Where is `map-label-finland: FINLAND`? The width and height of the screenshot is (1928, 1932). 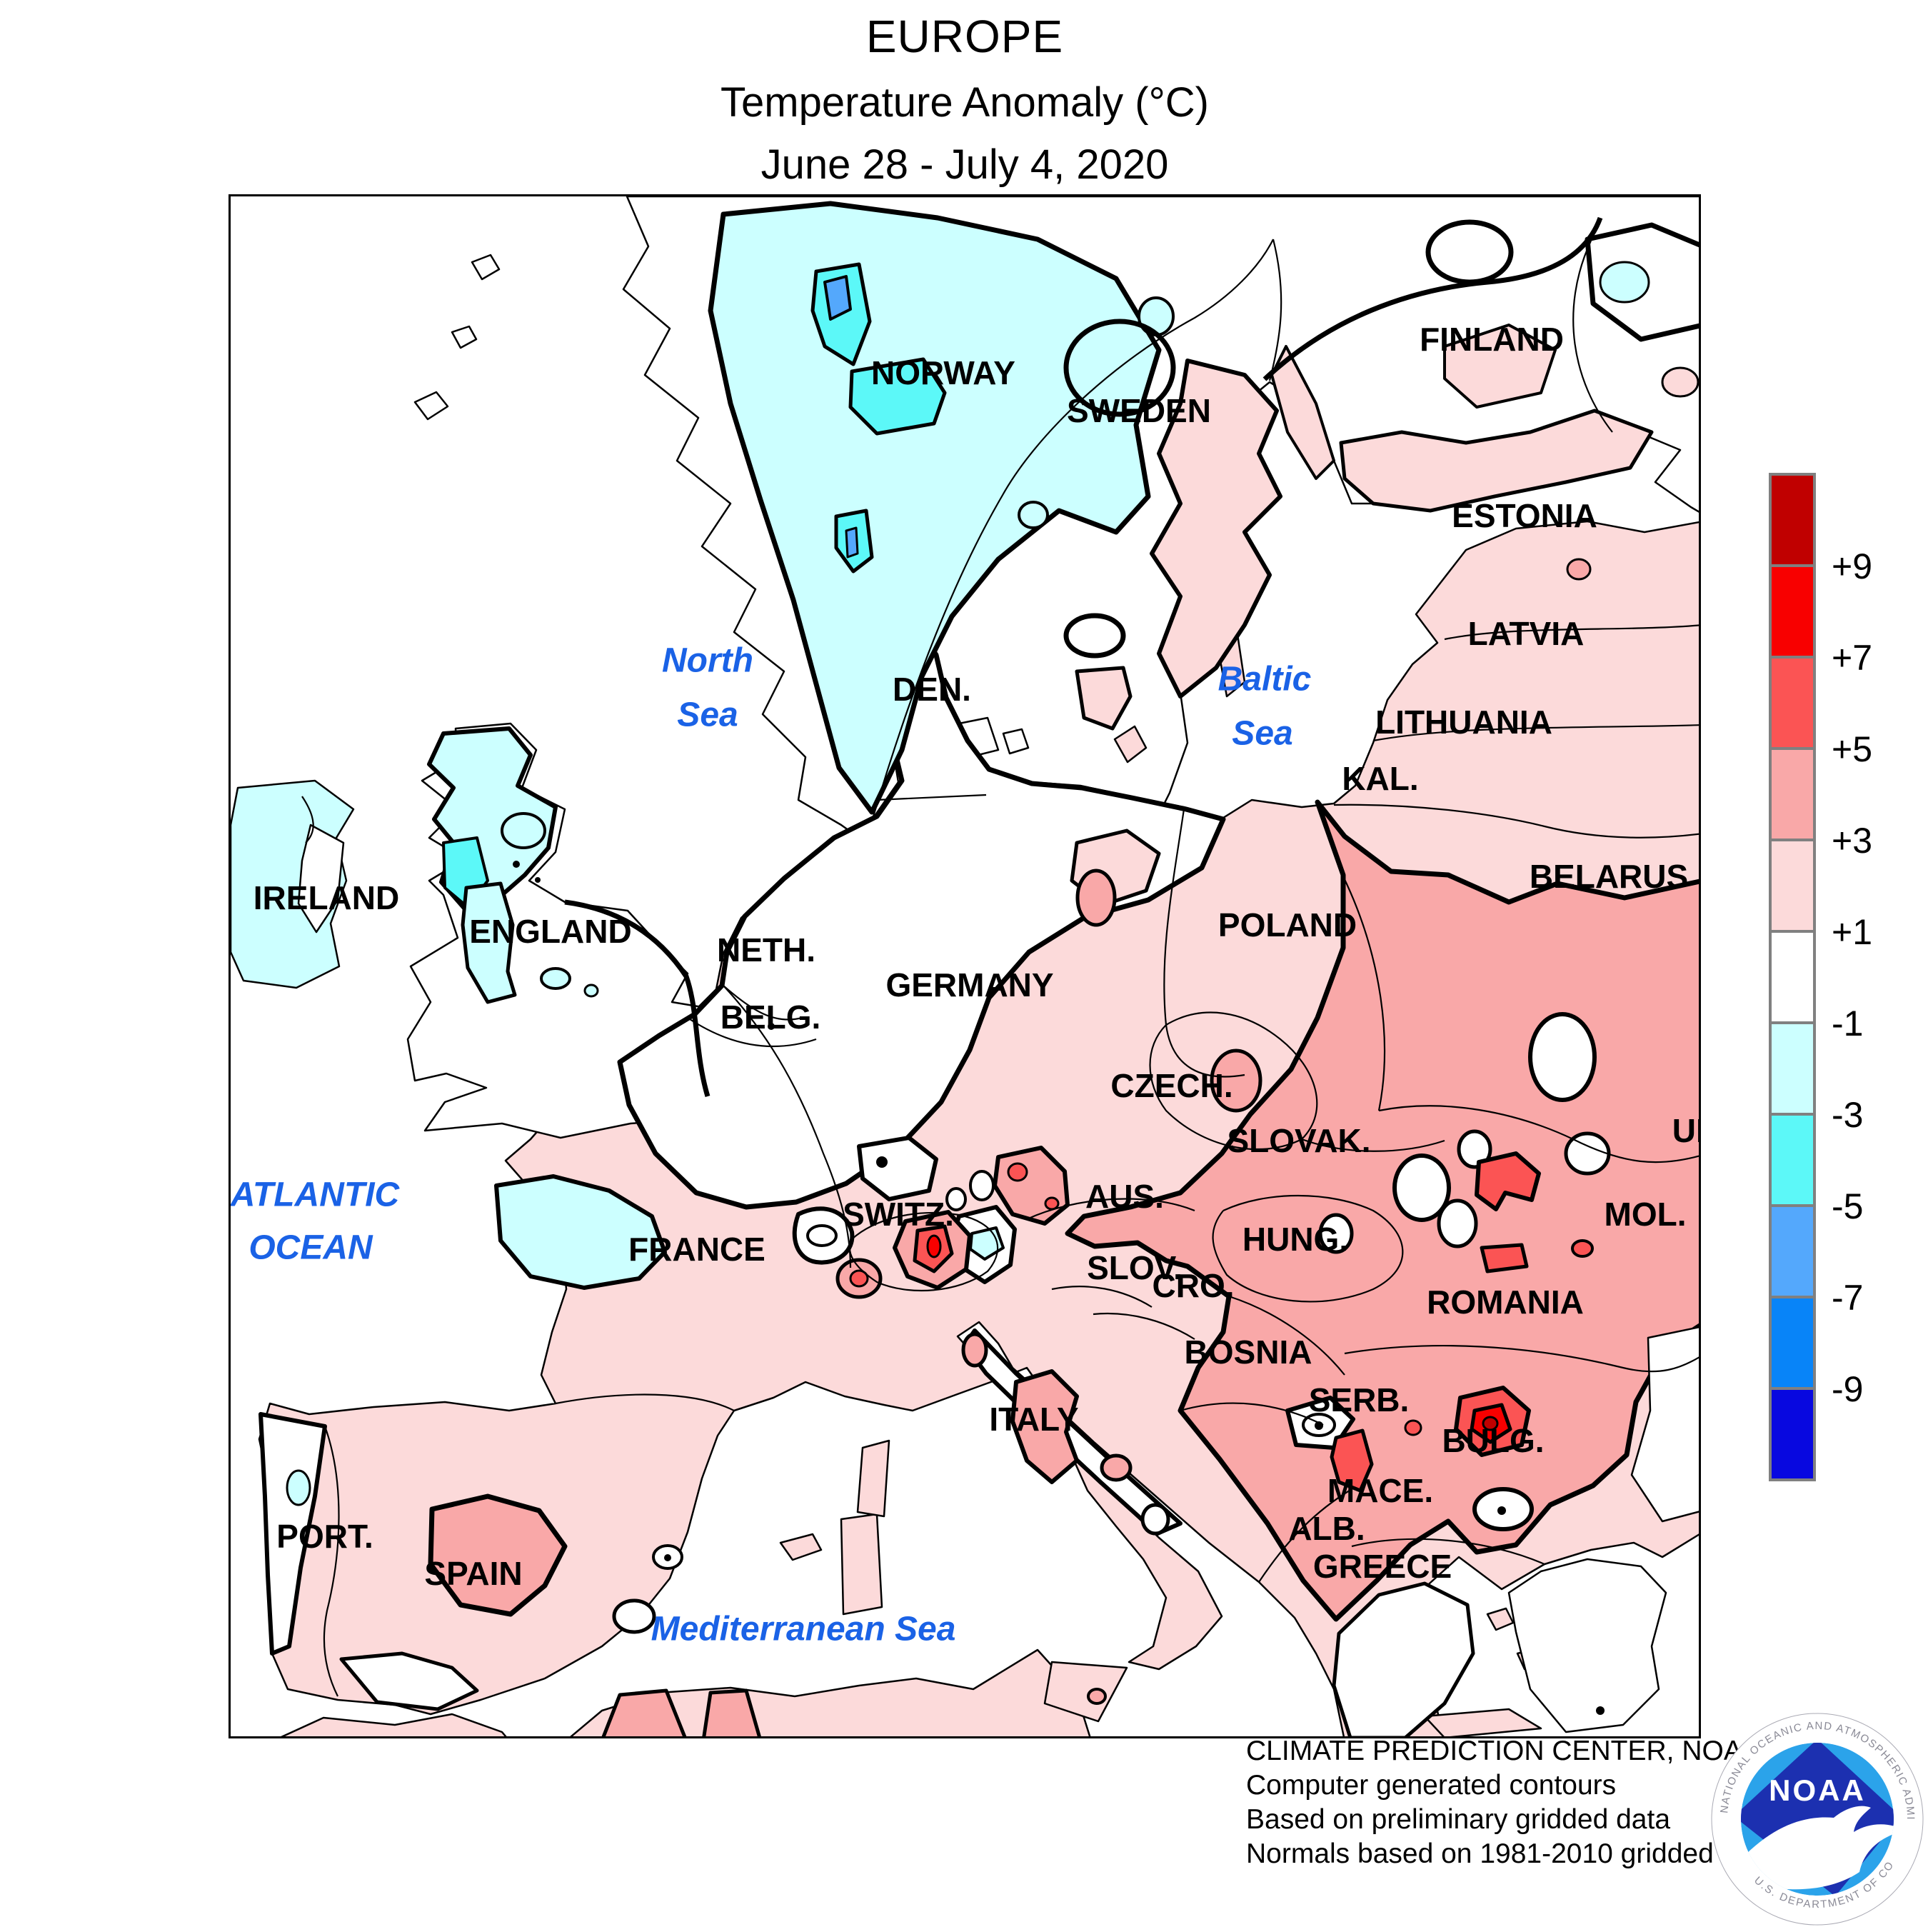 map-label-finland: FINLAND is located at coordinates (1492, 339).